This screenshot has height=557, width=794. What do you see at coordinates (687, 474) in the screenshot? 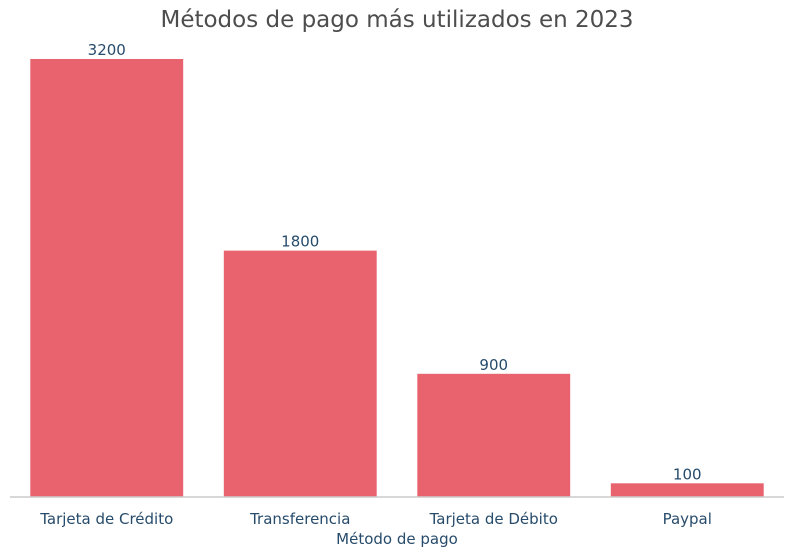
I see `bar-value-label: 100` at bounding box center [687, 474].